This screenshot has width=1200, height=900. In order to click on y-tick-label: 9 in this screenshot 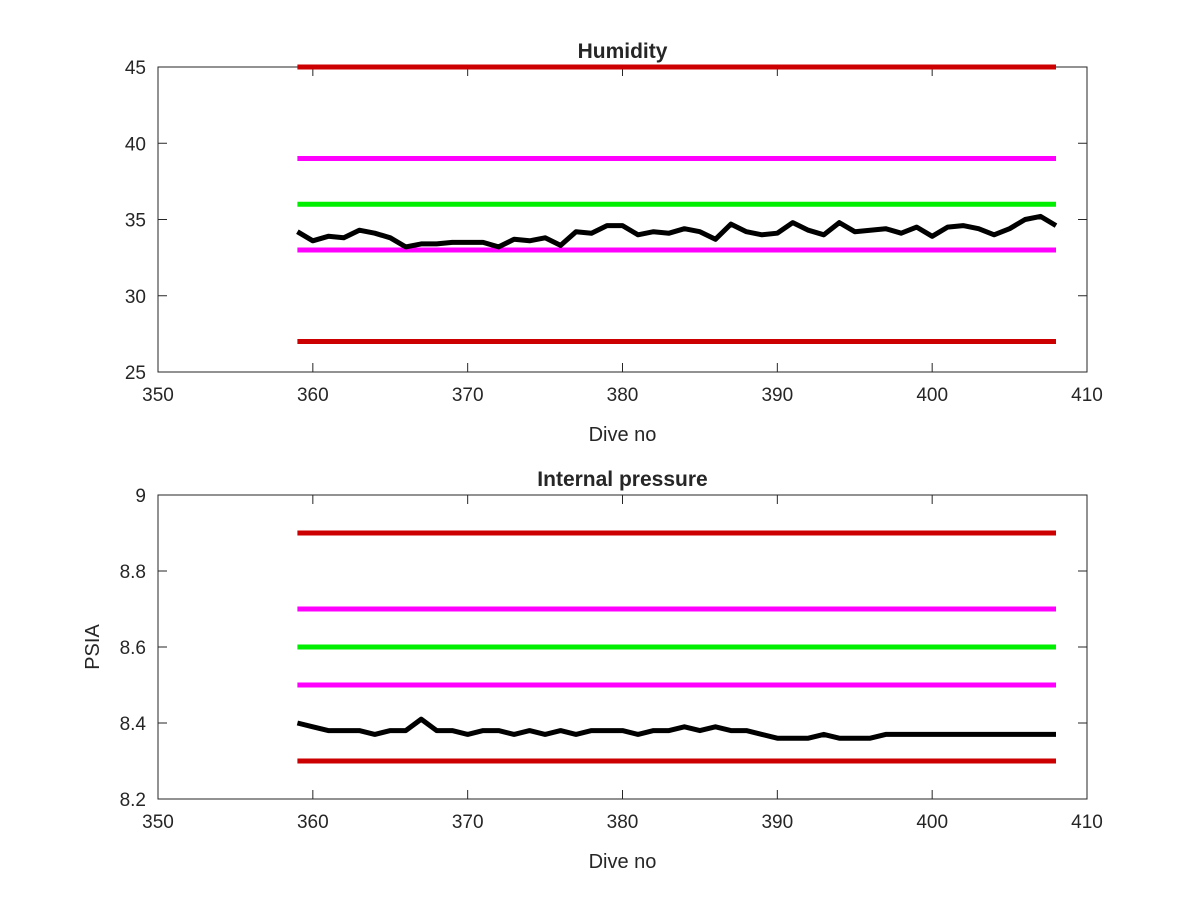, I will do `click(140, 496)`.